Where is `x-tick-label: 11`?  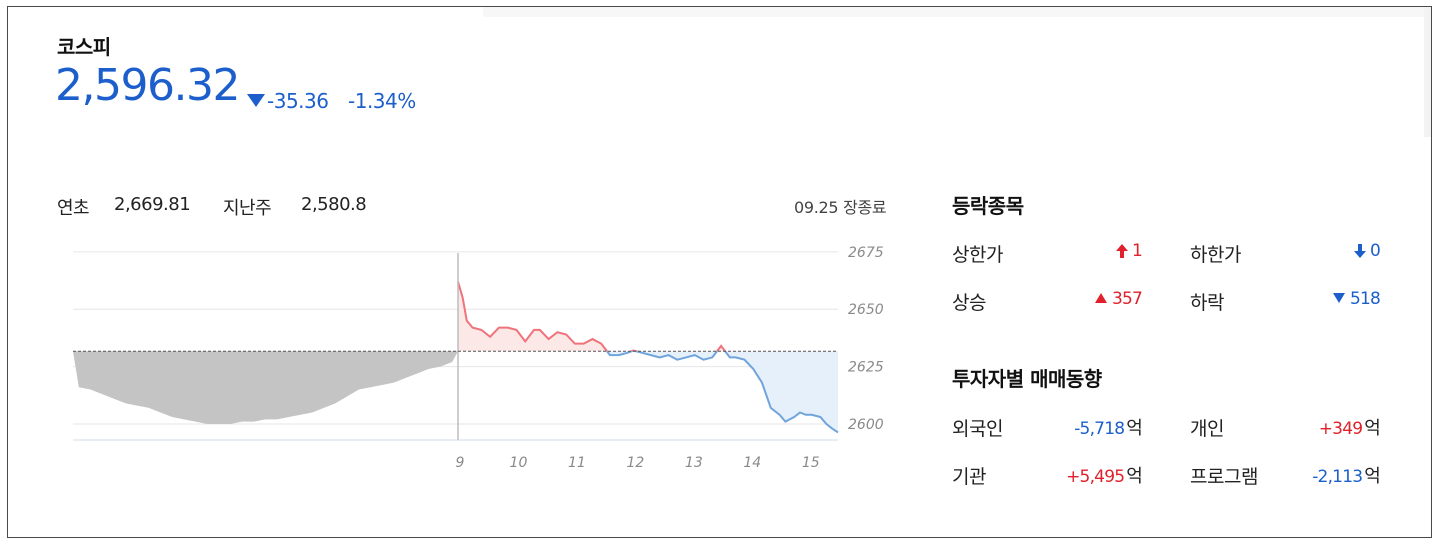
x-tick-label: 11 is located at coordinates (577, 463).